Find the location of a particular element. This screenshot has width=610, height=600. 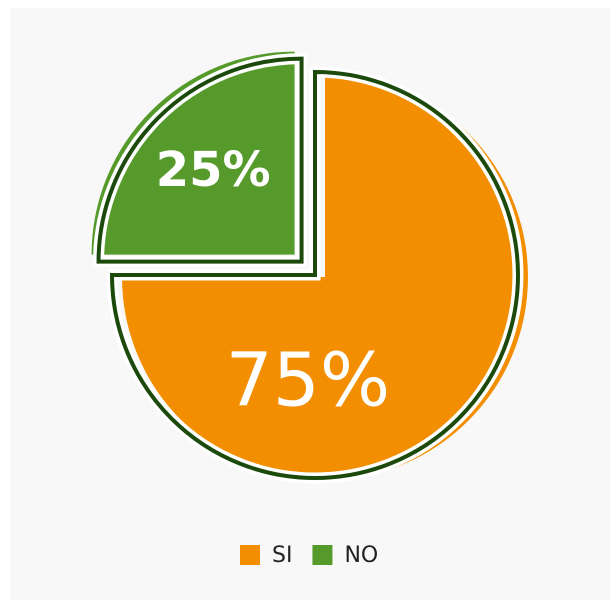

legend-label: NO is located at coordinates (361, 555).